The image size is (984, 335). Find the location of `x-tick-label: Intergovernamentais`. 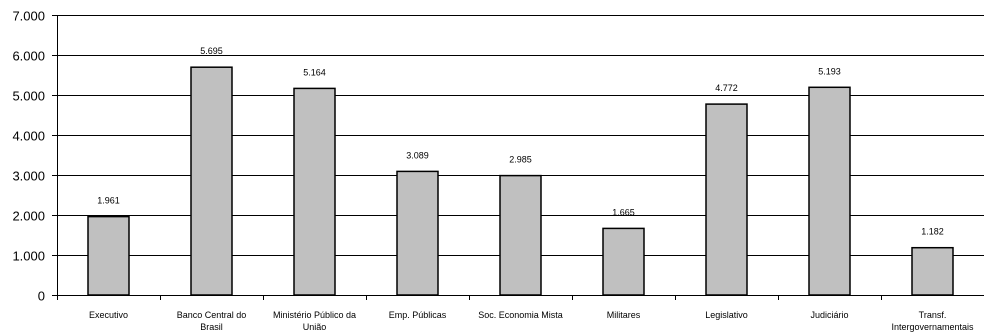

x-tick-label: Intergovernamentais is located at coordinates (932, 327).